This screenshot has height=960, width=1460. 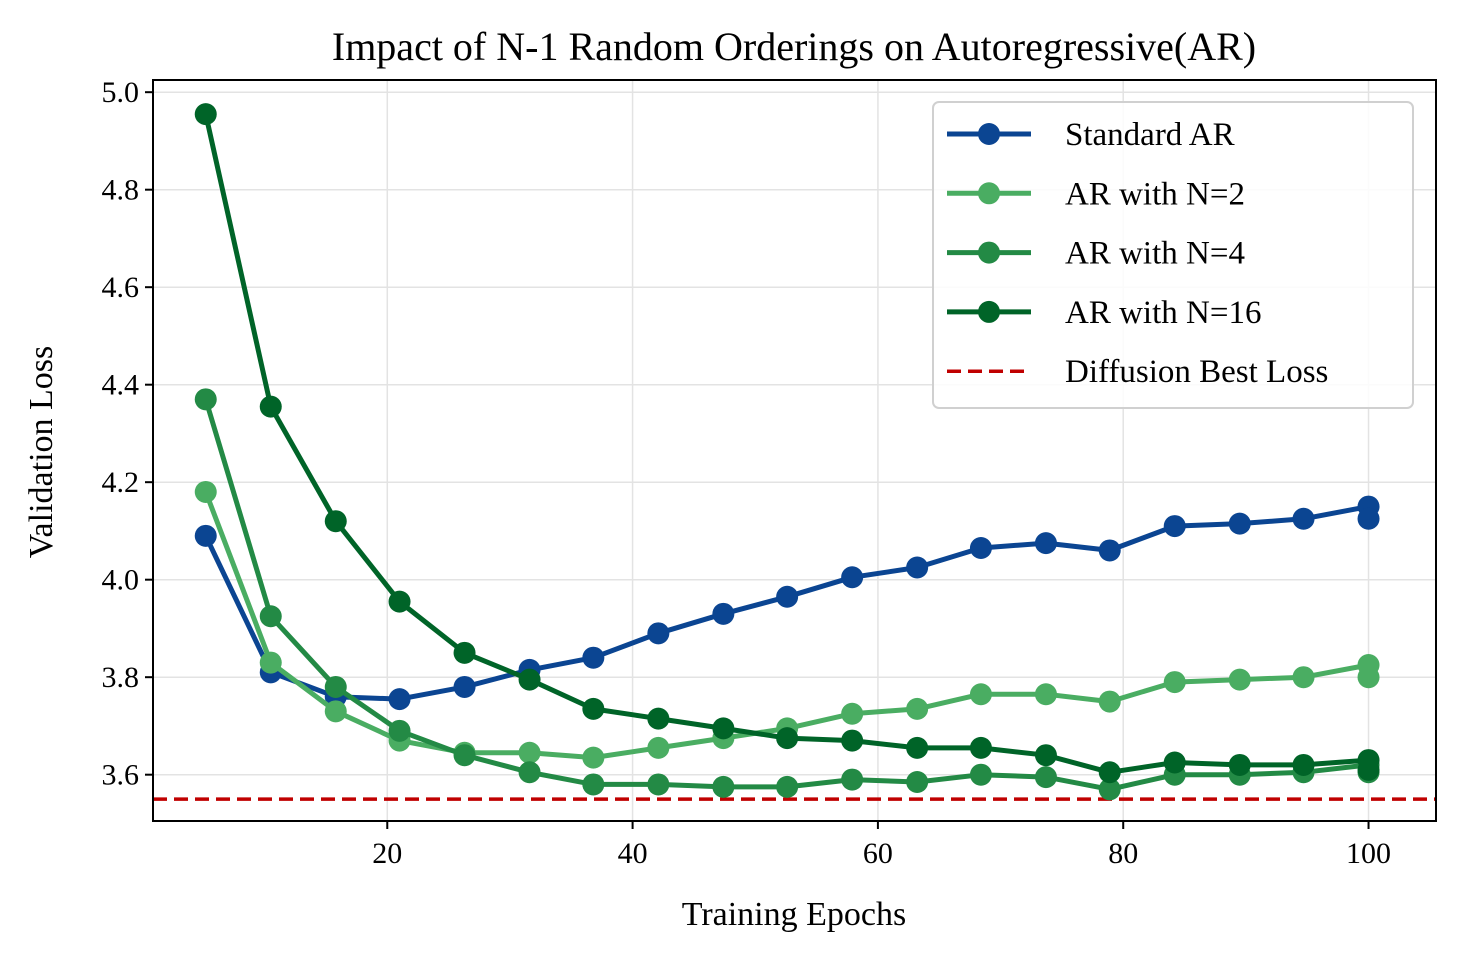 I want to click on legend-label: Standard AR, so click(x=1150, y=135).